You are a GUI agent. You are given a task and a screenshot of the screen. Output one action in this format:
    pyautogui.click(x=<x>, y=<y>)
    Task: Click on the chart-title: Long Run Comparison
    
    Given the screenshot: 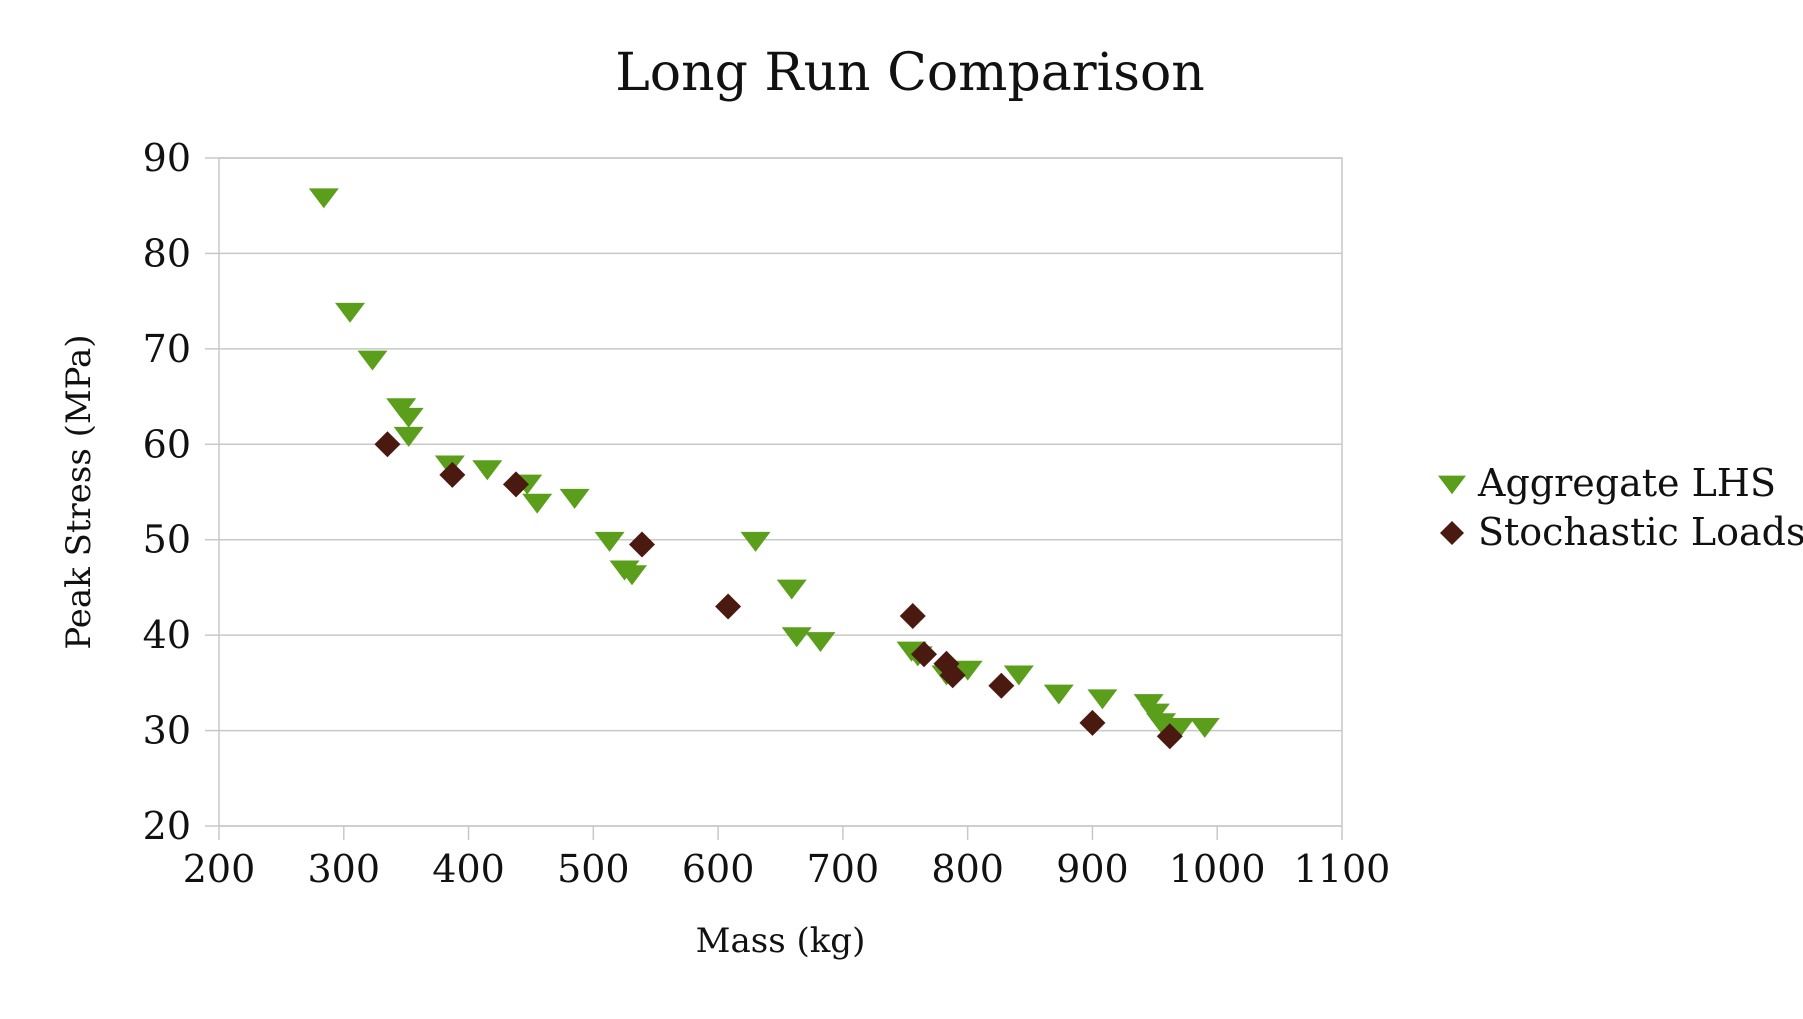 What is the action you would take?
    pyautogui.click(x=909, y=73)
    